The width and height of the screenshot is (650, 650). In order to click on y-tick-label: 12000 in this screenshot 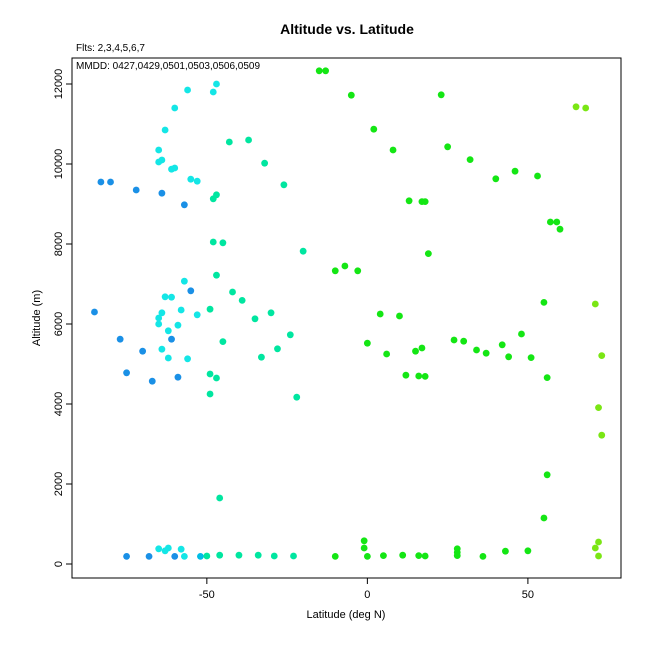, I will do `click(59, 84)`.